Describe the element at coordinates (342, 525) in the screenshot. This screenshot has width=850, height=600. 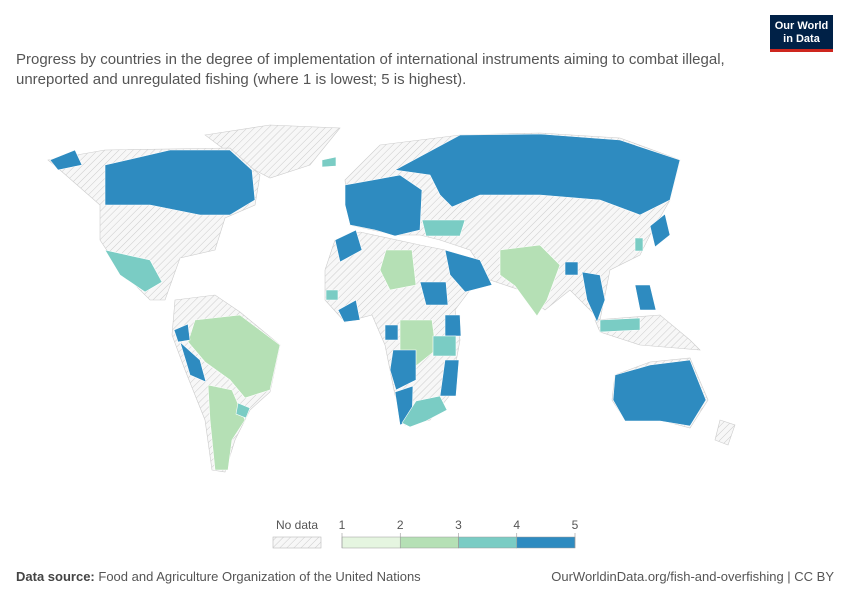
I see `legend-tick-label: 1` at that location.